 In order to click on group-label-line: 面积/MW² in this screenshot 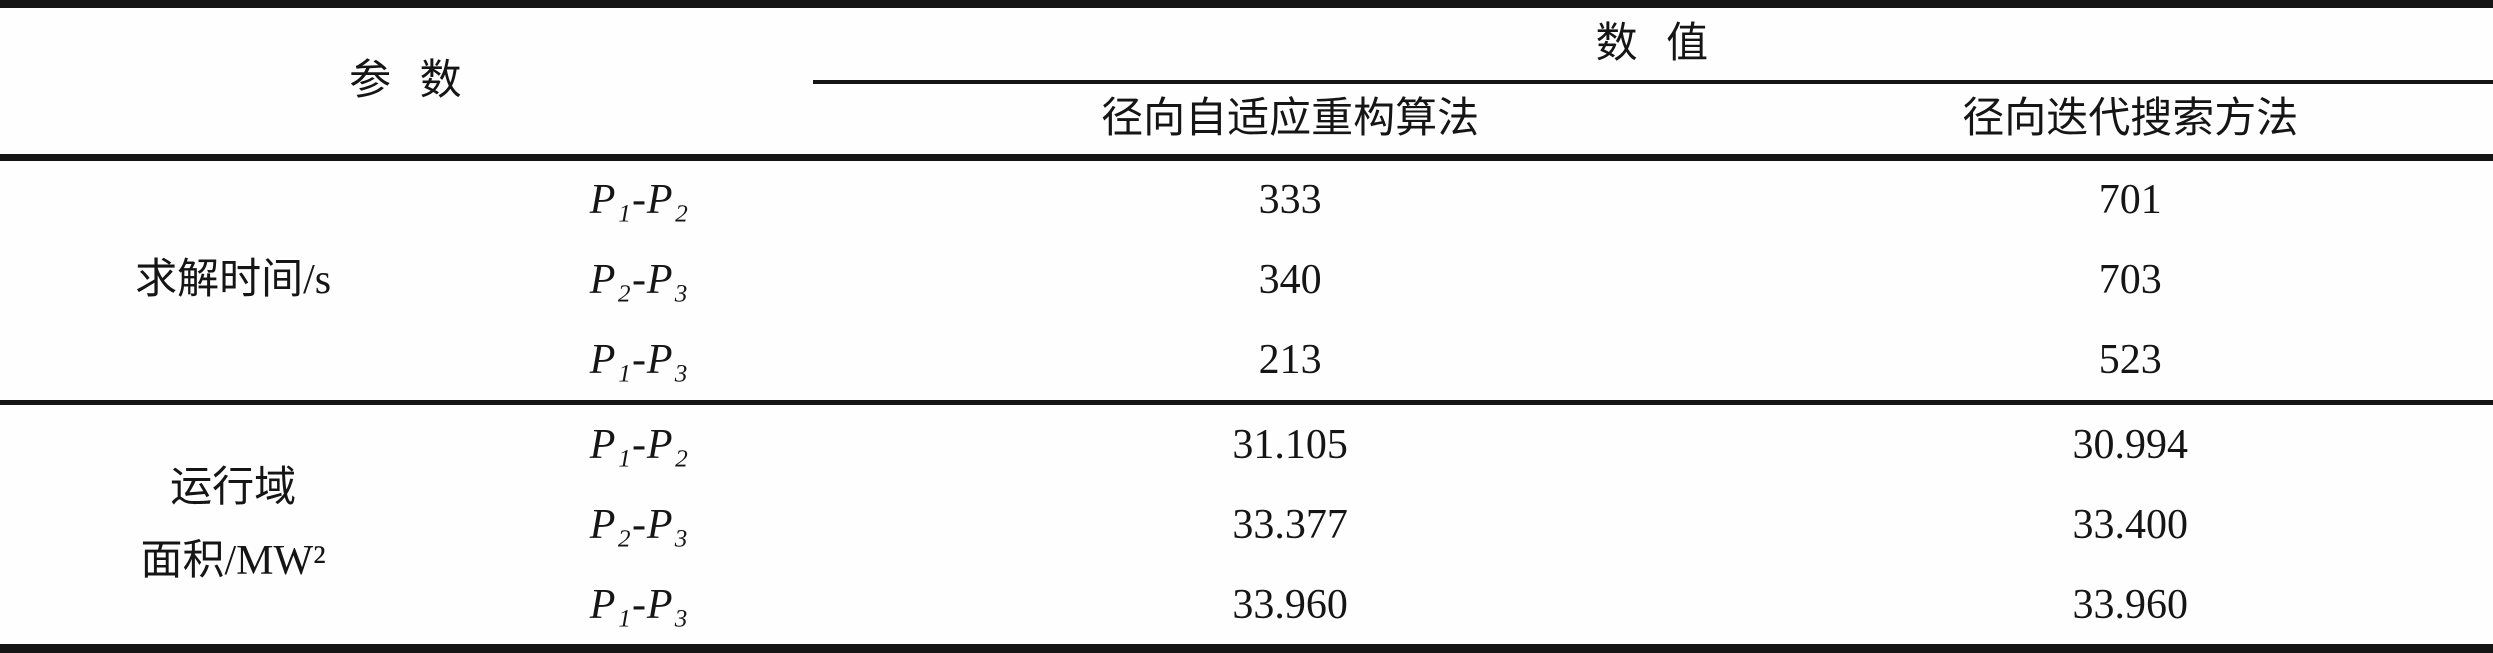, I will do `click(233, 560)`.